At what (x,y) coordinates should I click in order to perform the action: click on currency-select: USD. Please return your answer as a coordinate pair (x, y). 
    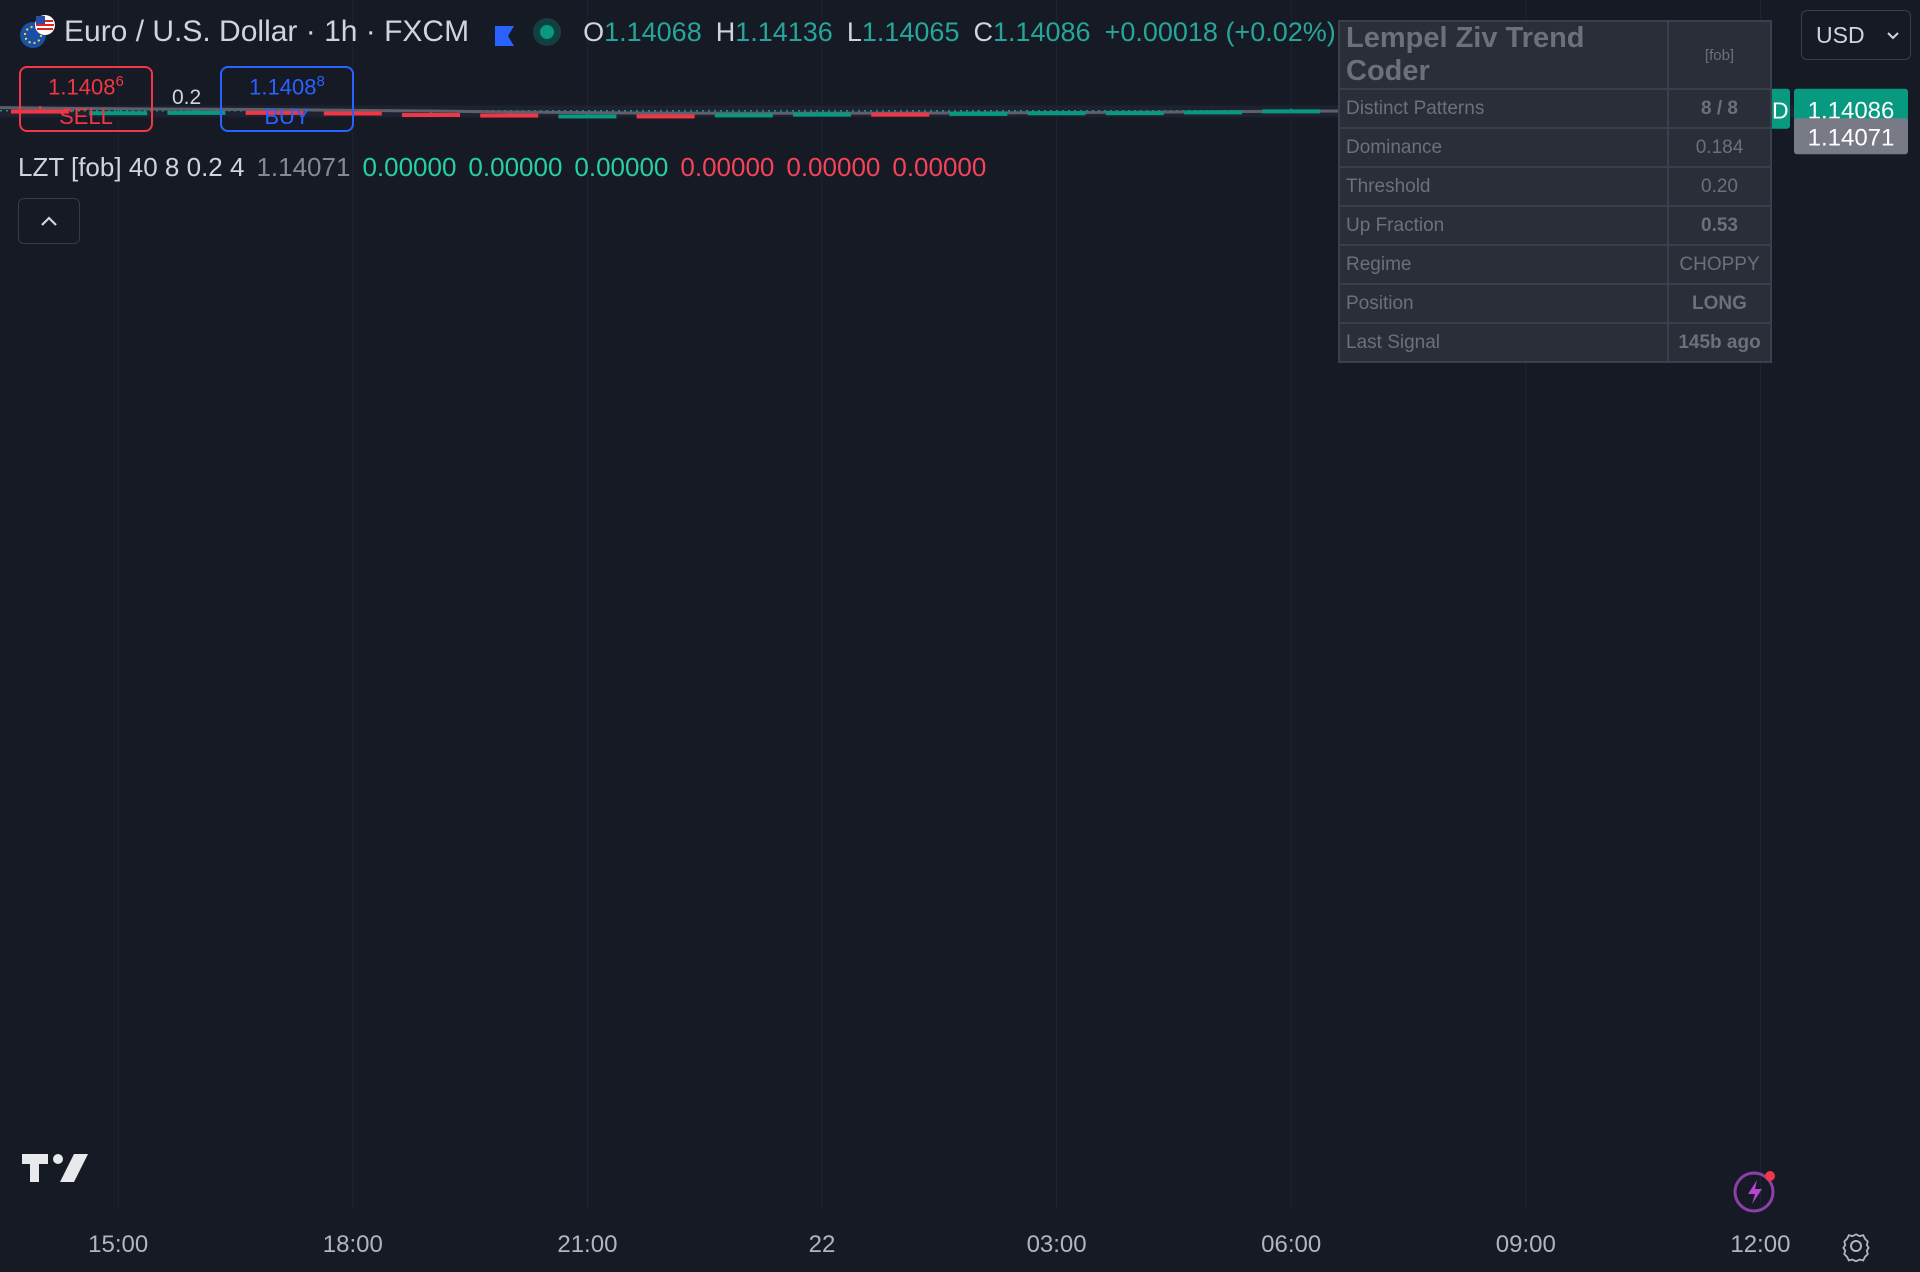
    Looking at the image, I should click on (1856, 35).